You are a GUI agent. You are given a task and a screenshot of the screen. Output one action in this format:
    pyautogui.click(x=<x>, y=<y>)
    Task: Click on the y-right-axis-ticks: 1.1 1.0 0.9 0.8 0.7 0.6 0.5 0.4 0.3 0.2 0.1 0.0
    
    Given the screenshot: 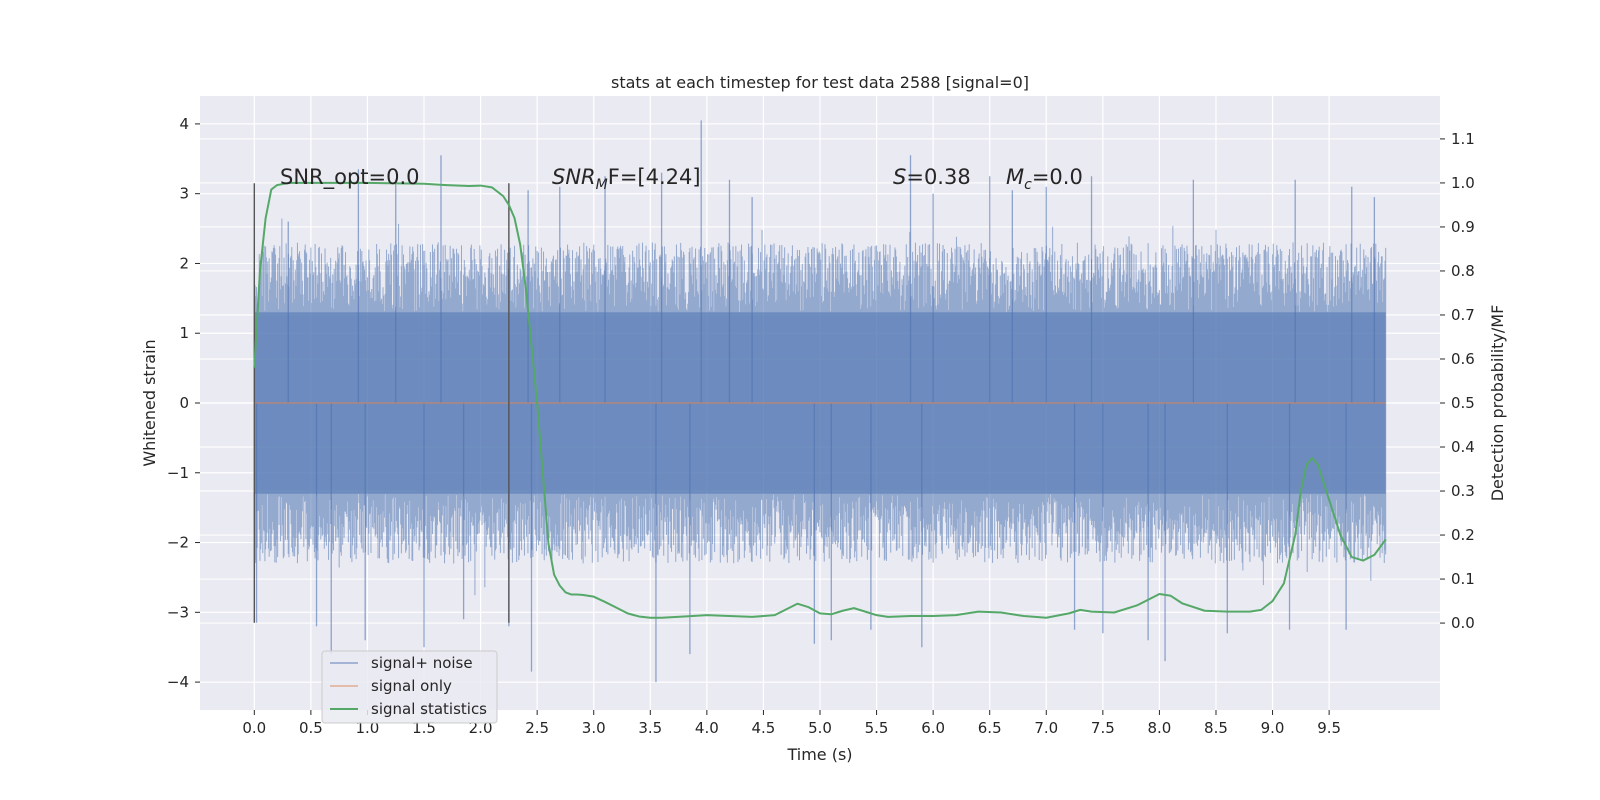 What is the action you would take?
    pyautogui.click(x=1457, y=381)
    